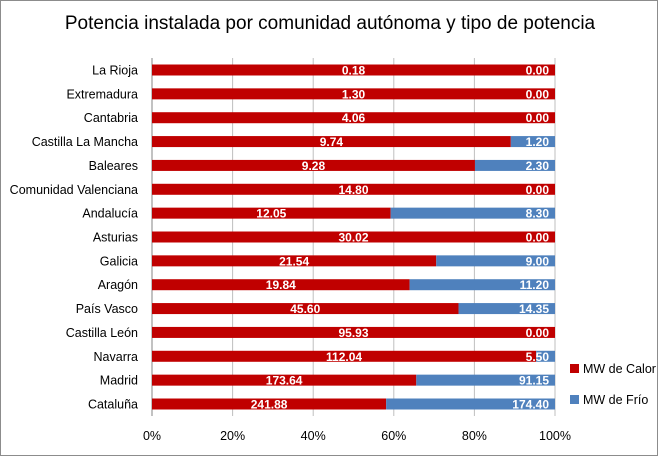 The width and height of the screenshot is (658, 457). What do you see at coordinates (474, 436) in the screenshot?
I see `x-tick-label: 80%` at bounding box center [474, 436].